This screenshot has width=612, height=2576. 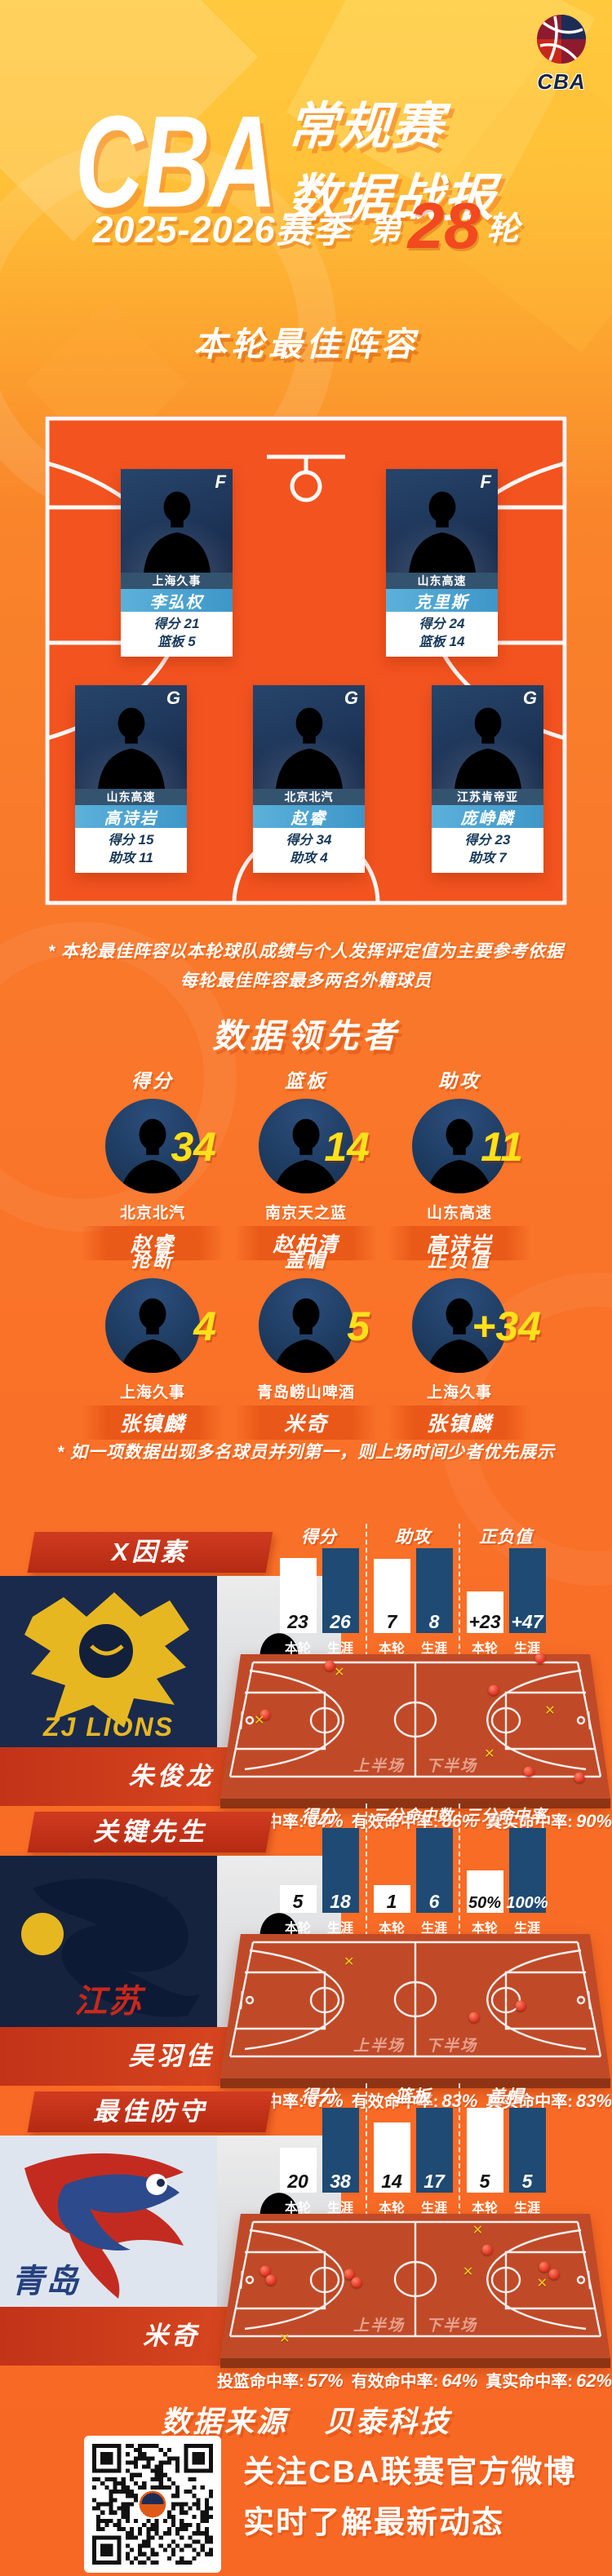 What do you see at coordinates (306, 344) in the screenshot?
I see `section-title-best-lineup: 本轮最佳阵容` at bounding box center [306, 344].